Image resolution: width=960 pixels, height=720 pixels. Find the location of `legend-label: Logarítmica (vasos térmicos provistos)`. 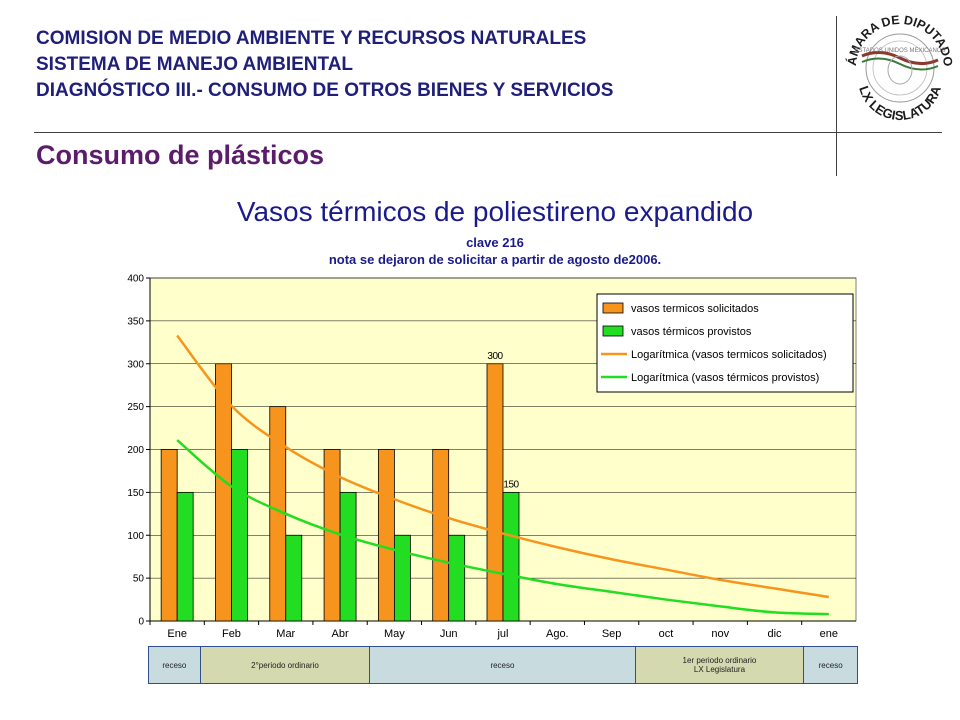

legend-label: Logarítmica (vasos térmicos provistos) is located at coordinates (725, 378).